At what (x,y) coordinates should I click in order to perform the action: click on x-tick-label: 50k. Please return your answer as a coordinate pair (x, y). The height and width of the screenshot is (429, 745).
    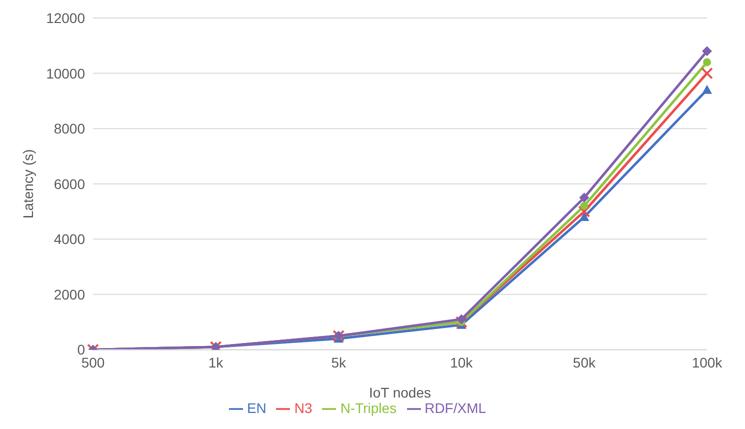
    Looking at the image, I should click on (584, 362).